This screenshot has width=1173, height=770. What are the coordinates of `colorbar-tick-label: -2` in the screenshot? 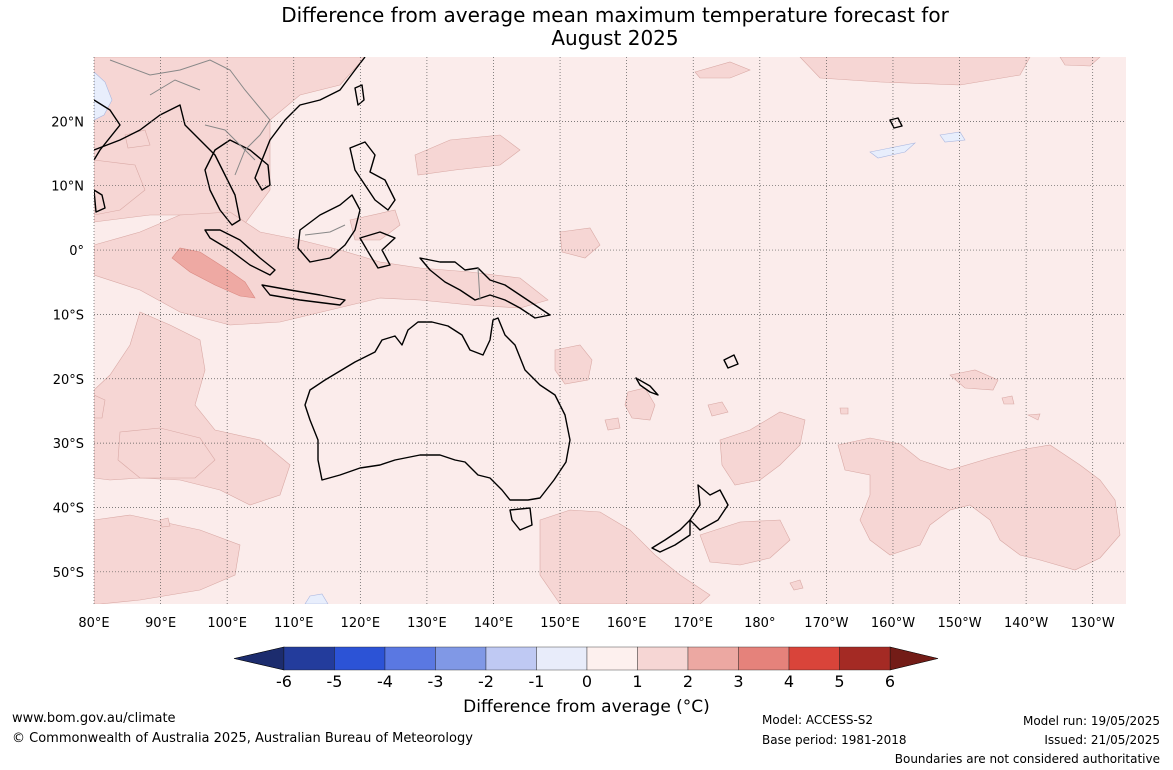 It's located at (486, 681).